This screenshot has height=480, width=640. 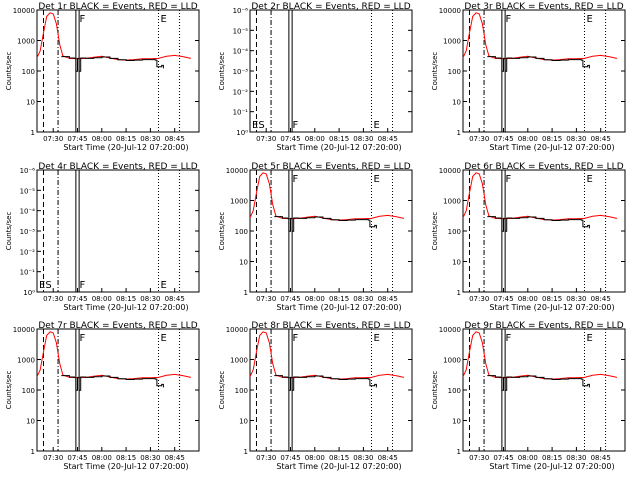 I want to click on panel-title: Det 1r BLACK = Events, RED = LLD, so click(x=117, y=7).